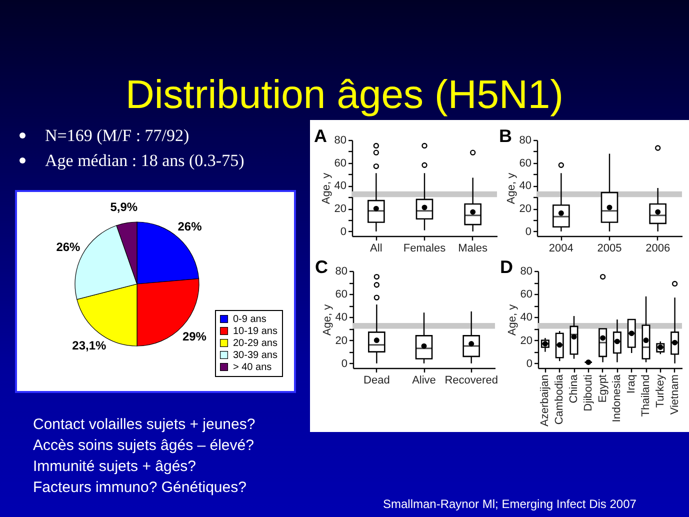  Describe the element at coordinates (473, 248) in the screenshot. I see `x-tick-label: Males` at that location.